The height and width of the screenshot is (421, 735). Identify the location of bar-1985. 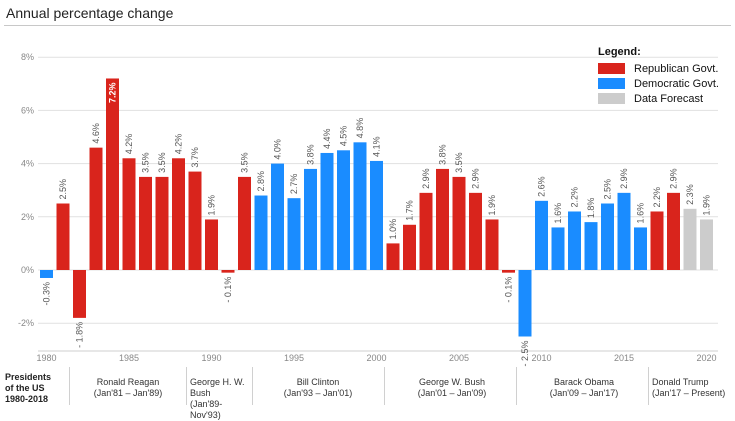
(129, 214).